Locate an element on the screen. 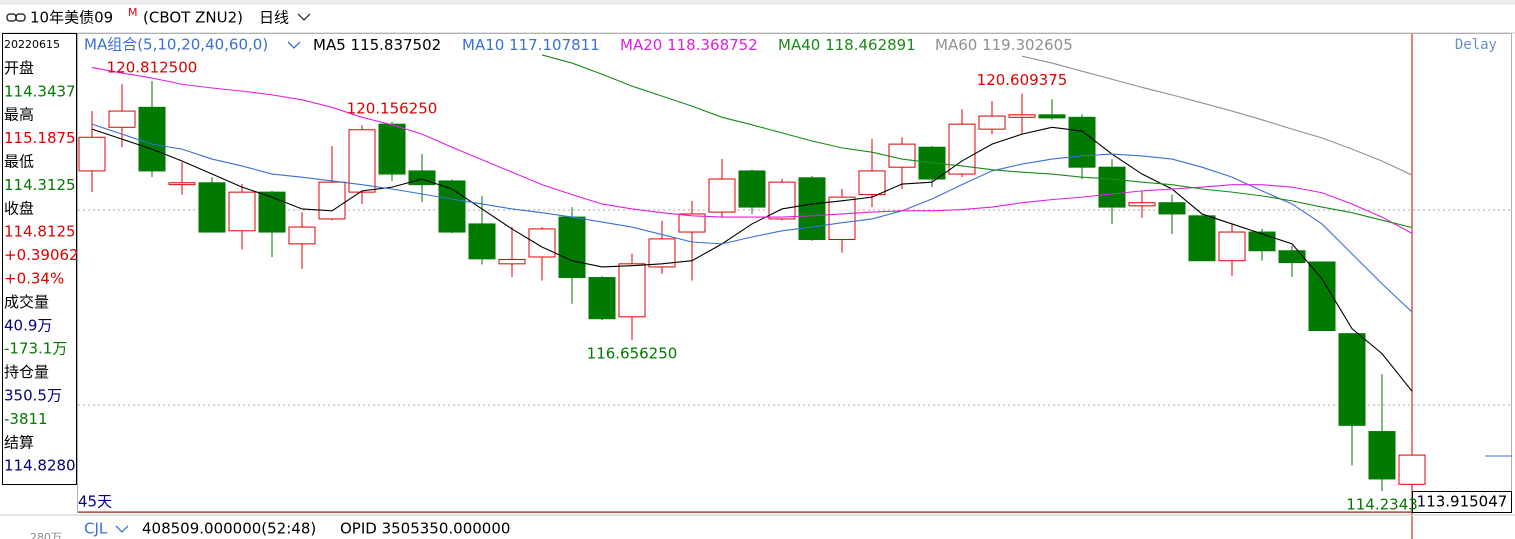 The width and height of the screenshot is (1515, 539). legend-value: 115.837502 is located at coordinates (396, 45).